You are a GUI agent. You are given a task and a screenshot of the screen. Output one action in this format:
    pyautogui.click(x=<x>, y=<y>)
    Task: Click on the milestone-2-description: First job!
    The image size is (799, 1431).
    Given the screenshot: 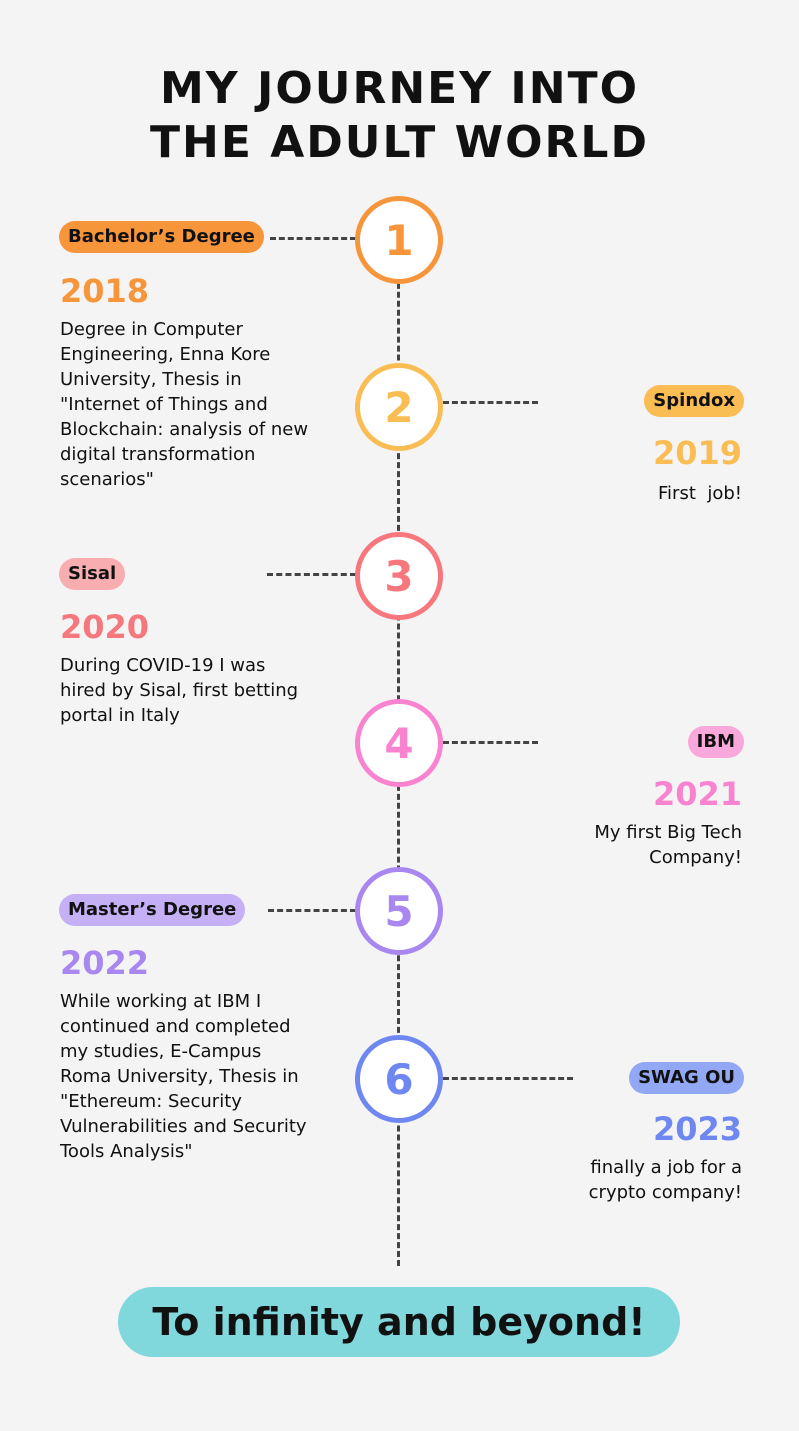 What is the action you would take?
    pyautogui.click(x=700, y=493)
    